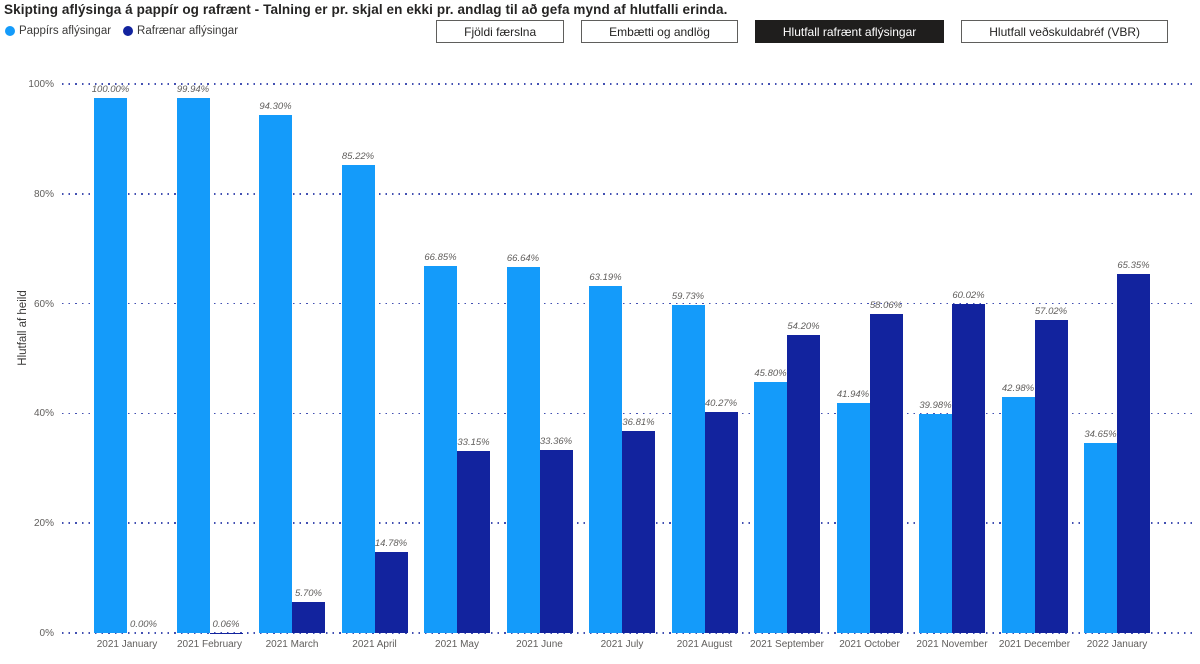 The width and height of the screenshot is (1200, 664). I want to click on bar-group: 45.80% 54.20%, so click(787, 358).